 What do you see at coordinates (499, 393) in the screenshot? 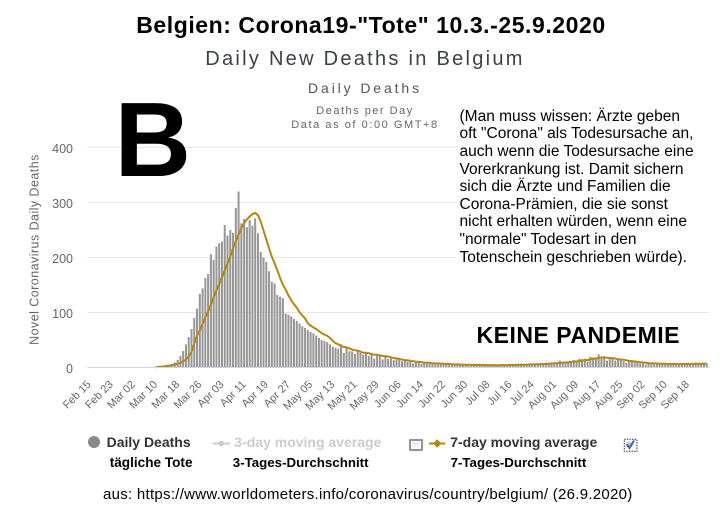
I see `svg-text: Jul 16` at bounding box center [499, 393].